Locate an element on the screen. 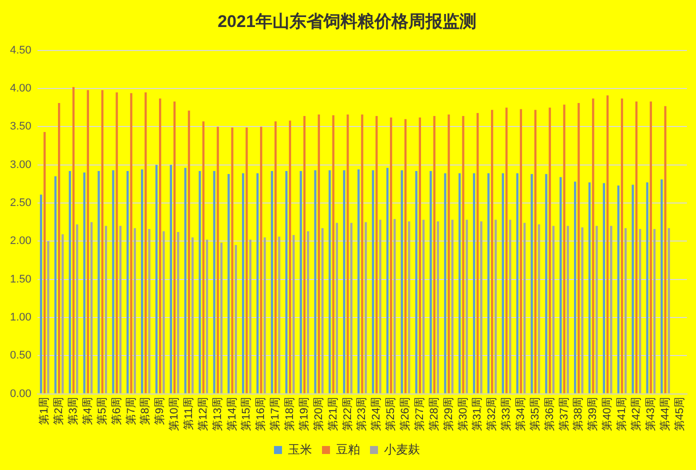 The image size is (696, 470). x-tick-label: 第19周 is located at coordinates (304, 414).